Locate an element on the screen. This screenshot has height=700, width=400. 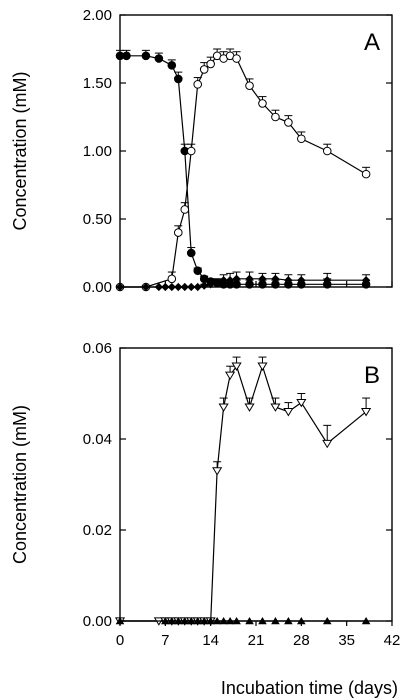
panel-a-y-tick-label: 0.50 is located at coordinates (97, 219).